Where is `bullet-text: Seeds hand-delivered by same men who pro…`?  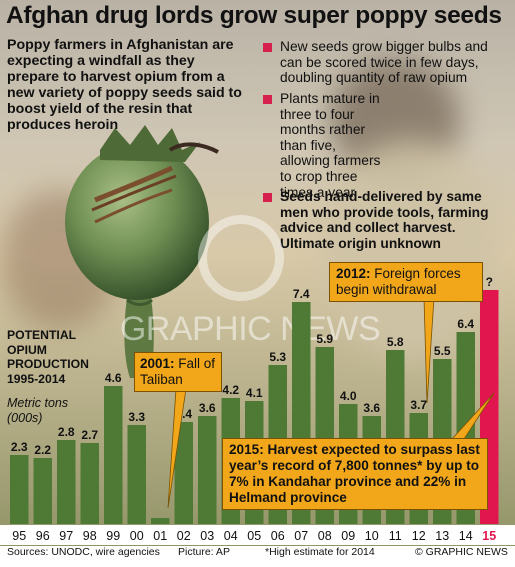
bullet-text: Seeds hand-delivered by same men who pro… is located at coordinates (384, 220).